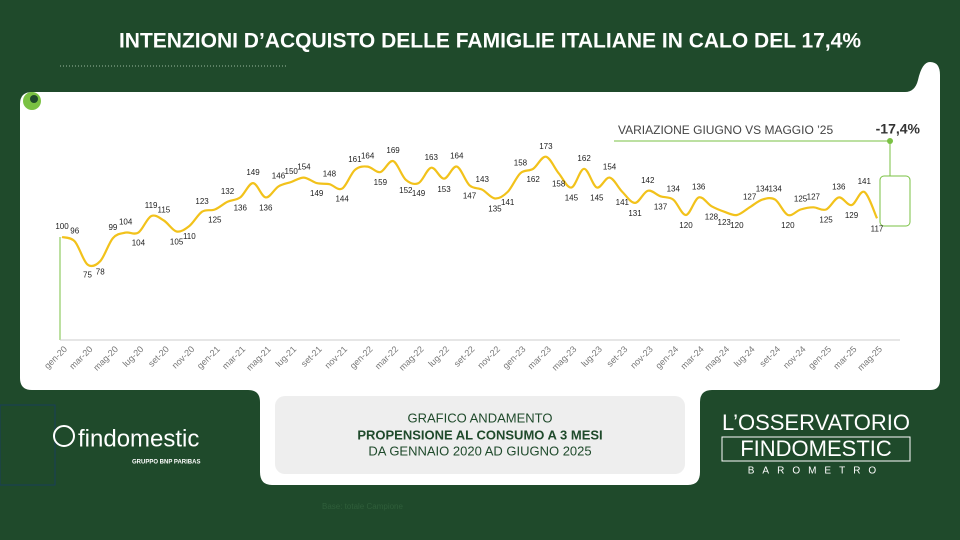 Image resolution: width=960 pixels, height=540 pixels. Describe the element at coordinates (393, 150) in the screenshot. I see `value-label: 169` at that location.